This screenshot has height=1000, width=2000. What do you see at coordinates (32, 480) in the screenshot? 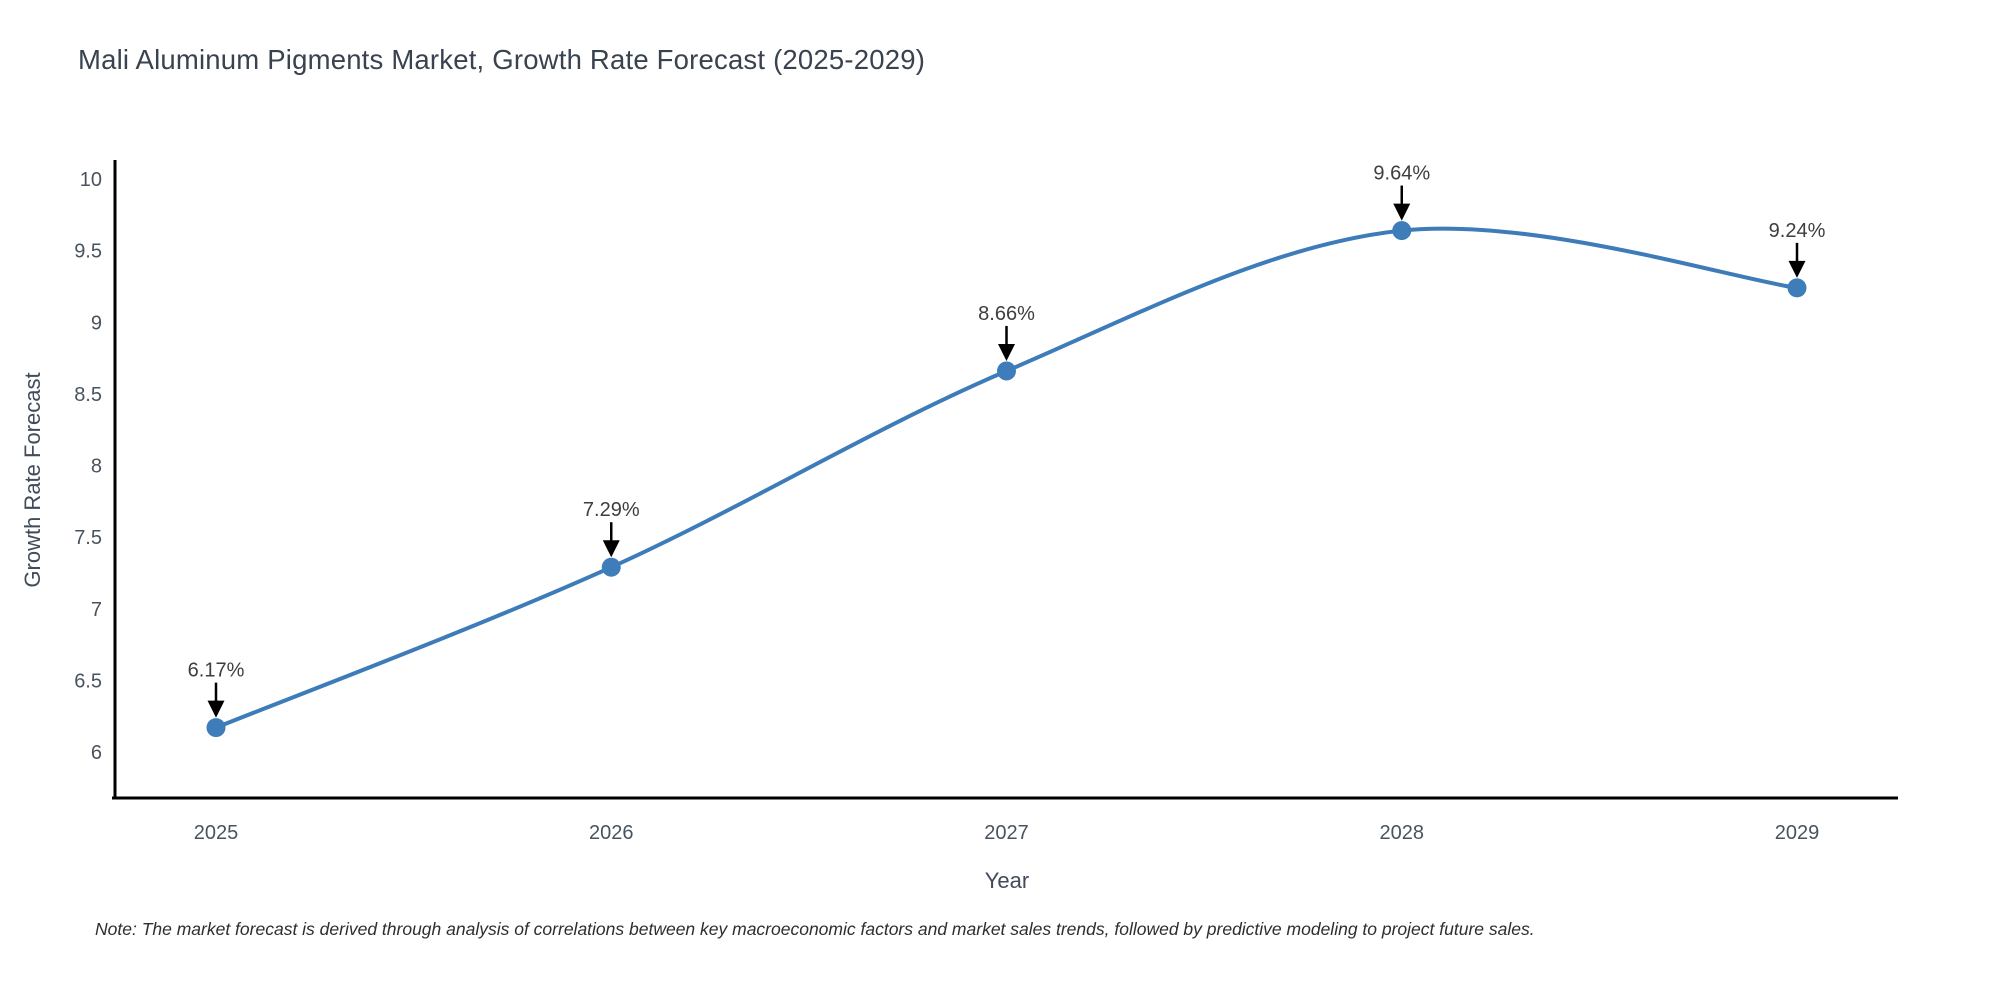
I see `y-axis-title: Growth Rate Forecast` at bounding box center [32, 480].